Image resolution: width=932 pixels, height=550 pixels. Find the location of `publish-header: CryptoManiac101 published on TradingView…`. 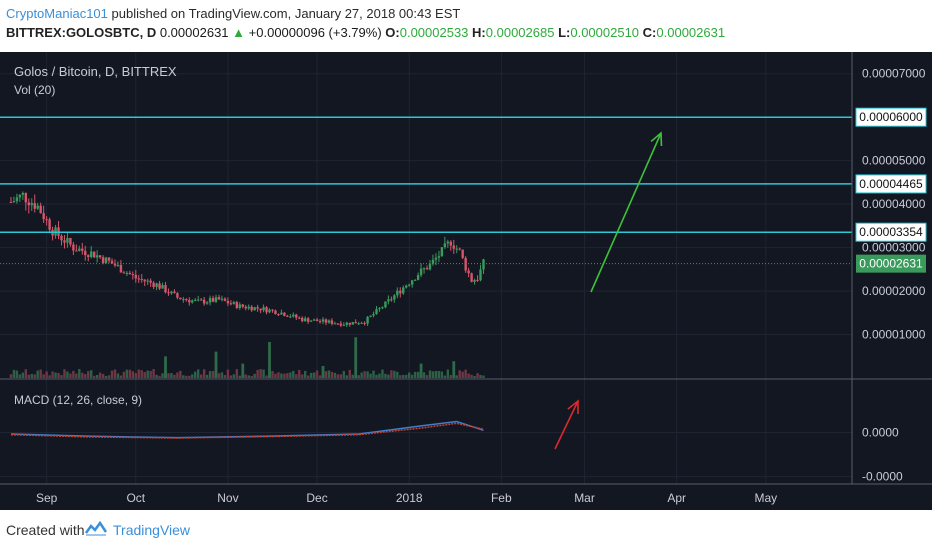

publish-header: CryptoManiac101 published on TradingView… is located at coordinates (466, 24).